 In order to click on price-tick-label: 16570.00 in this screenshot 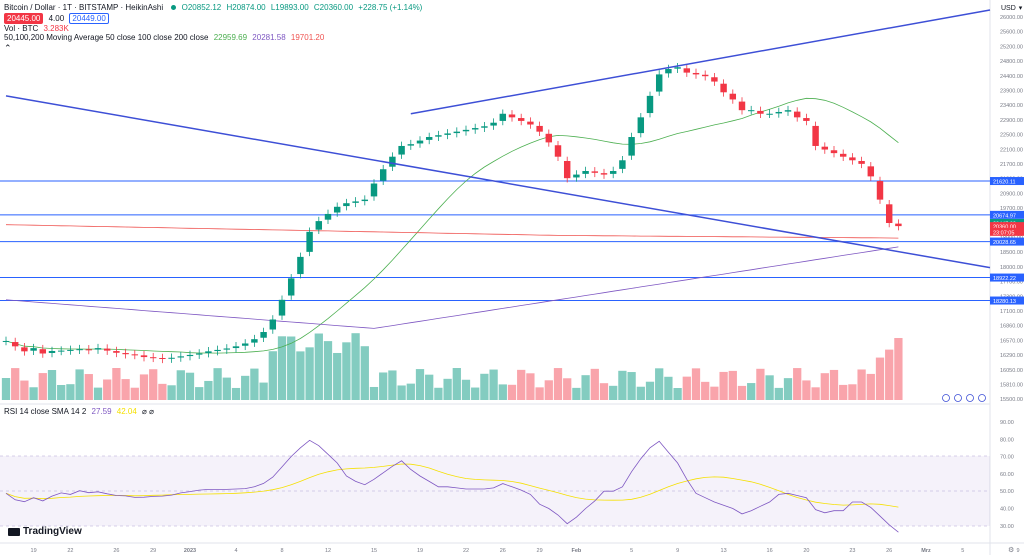, I will do `click(1011, 341)`.